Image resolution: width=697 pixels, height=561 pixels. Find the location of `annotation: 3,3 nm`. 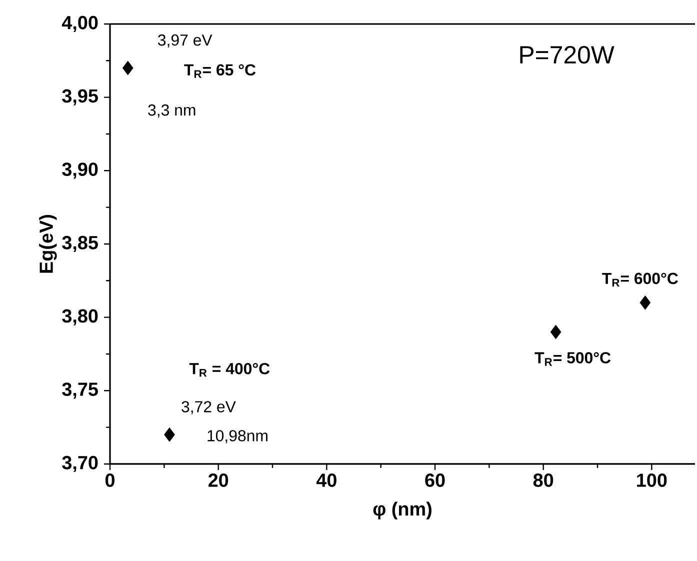

annotation: 3,3 nm is located at coordinates (172, 111).